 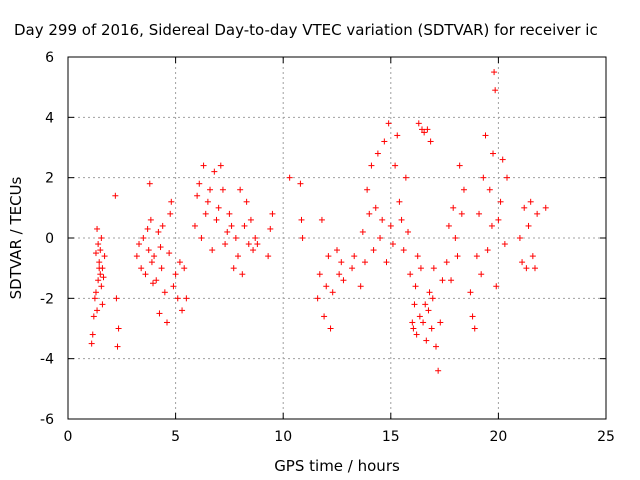 What do you see at coordinates (337, 466) in the screenshot?
I see `x-axis-label: GPS time / hours` at bounding box center [337, 466].